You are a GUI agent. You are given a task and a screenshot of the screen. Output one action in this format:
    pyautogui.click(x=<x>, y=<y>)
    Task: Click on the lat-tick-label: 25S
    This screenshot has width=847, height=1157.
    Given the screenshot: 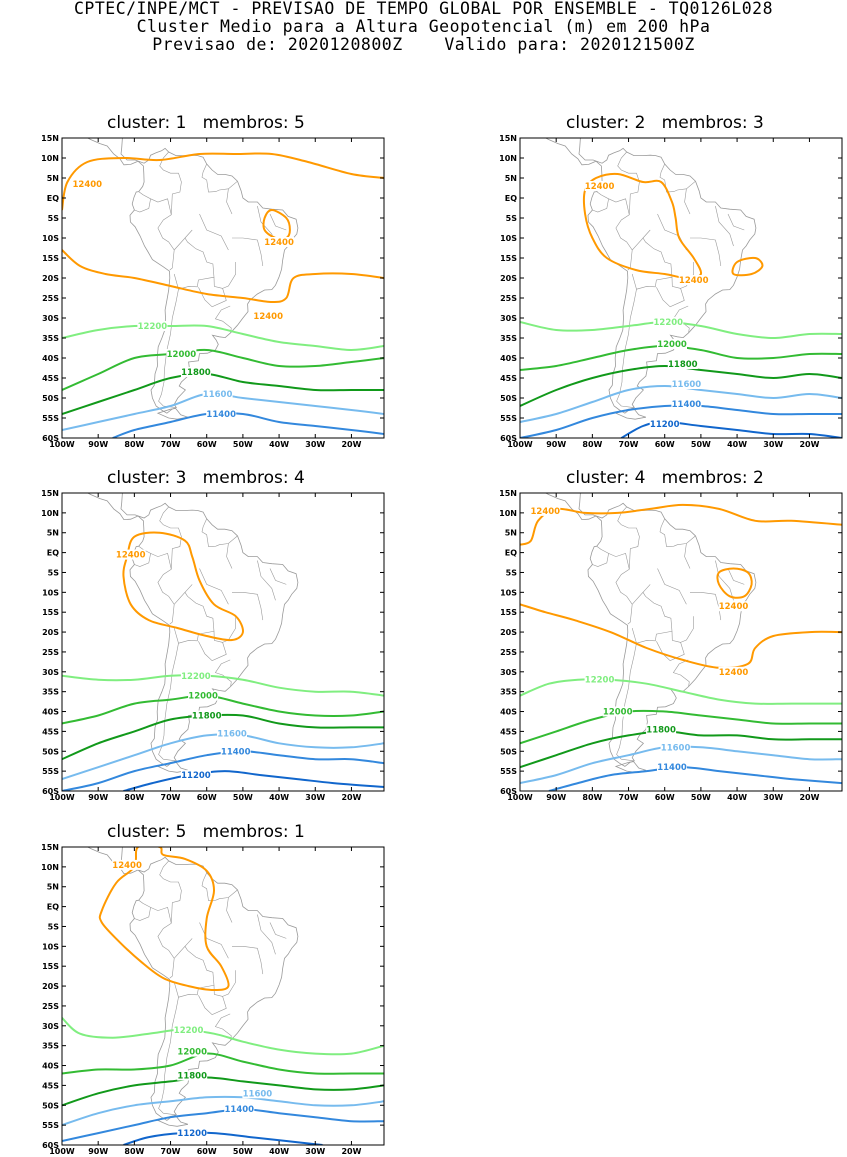 What is the action you would take?
    pyautogui.click(x=508, y=298)
    